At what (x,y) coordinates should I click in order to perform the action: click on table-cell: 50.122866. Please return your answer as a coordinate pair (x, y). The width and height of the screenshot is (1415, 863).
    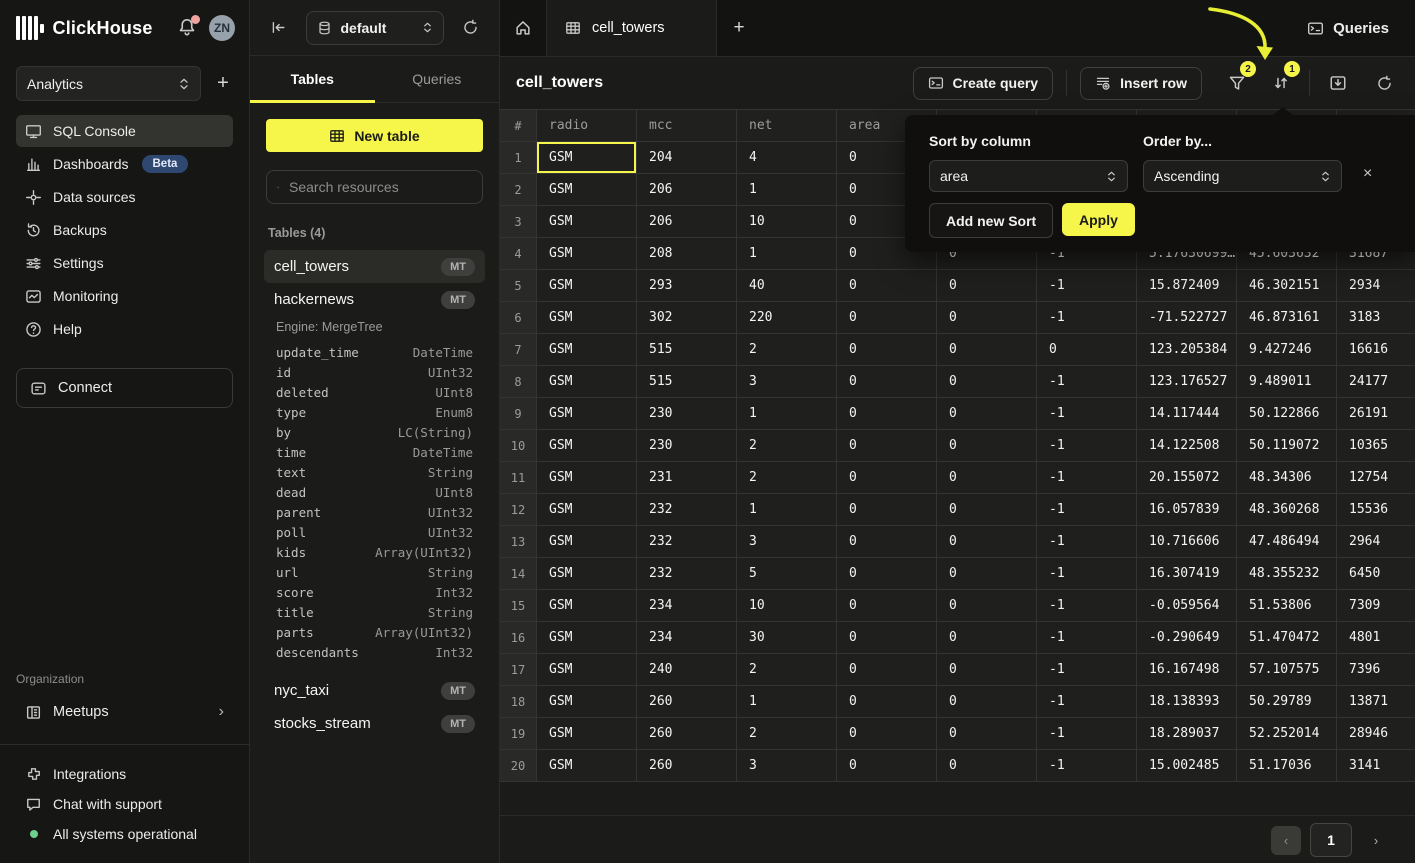
    Looking at the image, I should click on (1287, 414).